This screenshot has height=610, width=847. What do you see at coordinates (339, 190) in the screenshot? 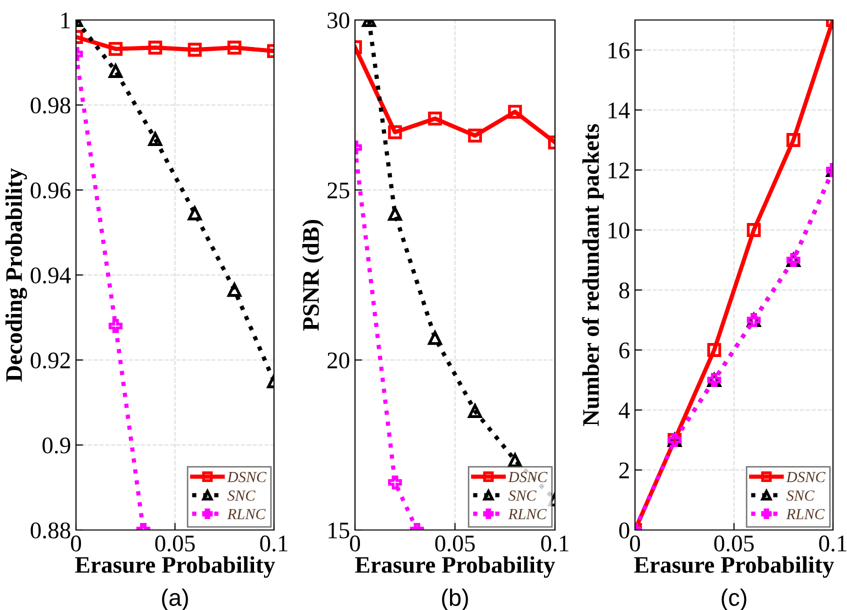
I see `y-tick-label: 25` at bounding box center [339, 190].